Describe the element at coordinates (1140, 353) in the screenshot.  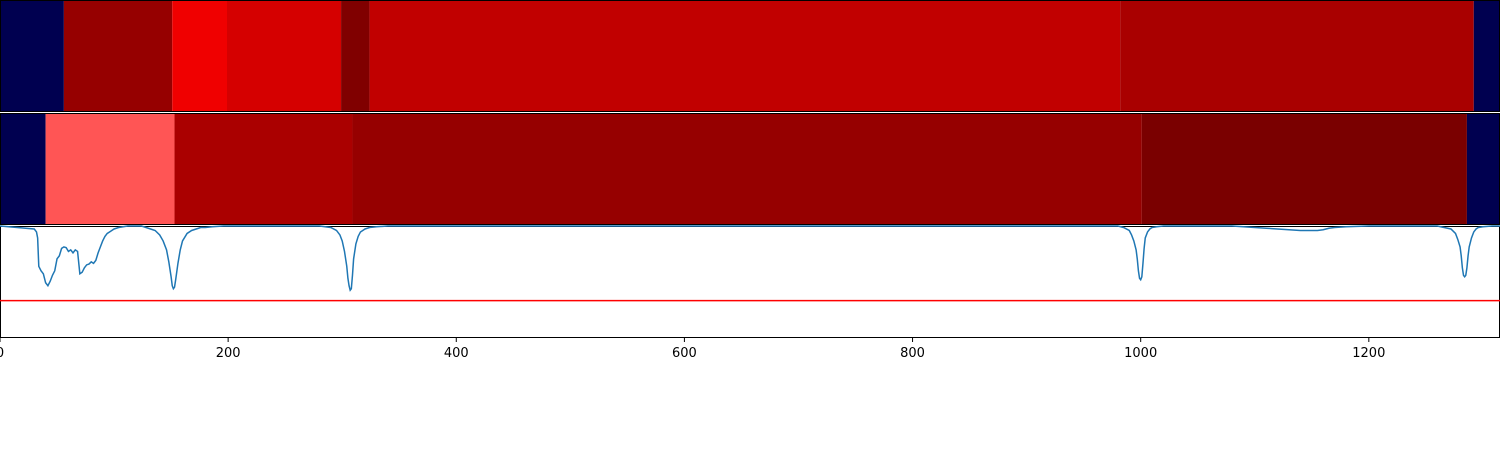
I see `x-tick-label: 1000` at that location.